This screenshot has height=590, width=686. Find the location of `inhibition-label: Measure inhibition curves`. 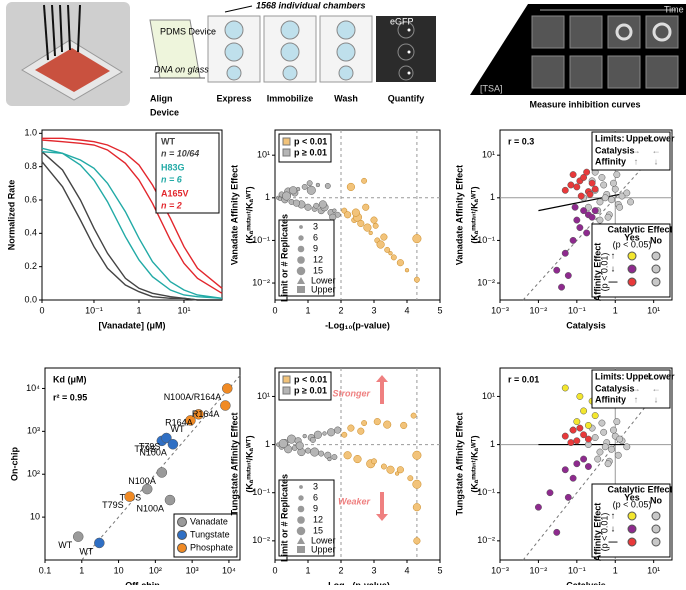

inhibition-label: Measure inhibition curves is located at coordinates (584, 104).